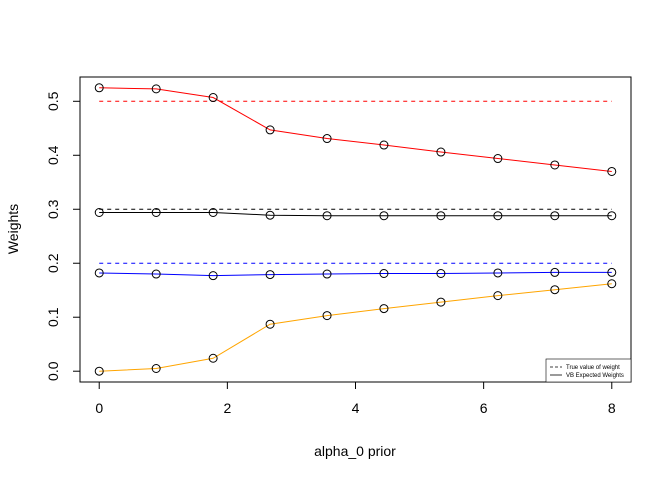 Image resolution: width=672 pixels, height=480 pixels. Describe the element at coordinates (227, 408) in the screenshot. I see `x-tick-label-1: 2` at that location.